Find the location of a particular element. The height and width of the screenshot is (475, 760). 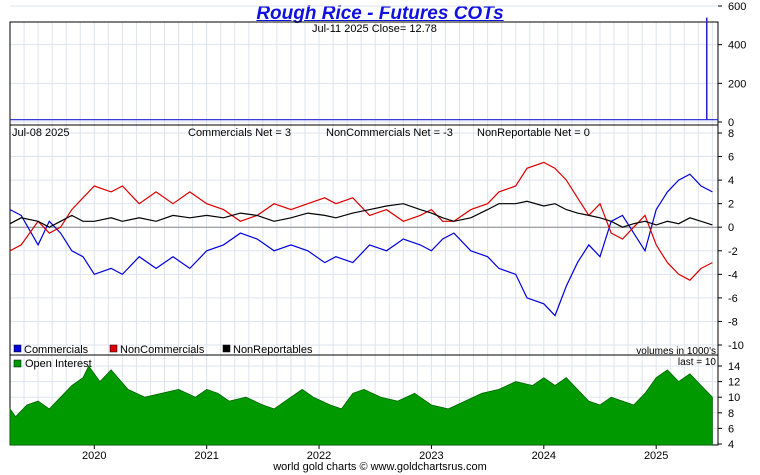

price-header: Jul-11 2025 Close= 12.78 is located at coordinates (374, 29).